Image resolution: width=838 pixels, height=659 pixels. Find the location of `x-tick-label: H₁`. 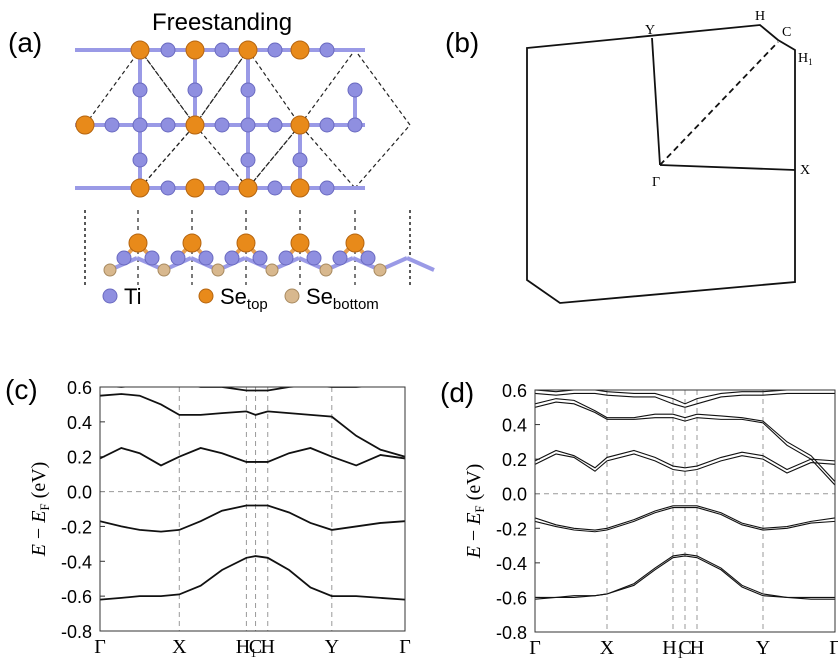

x-tick-label: H₁ is located at coordinates (246, 647).